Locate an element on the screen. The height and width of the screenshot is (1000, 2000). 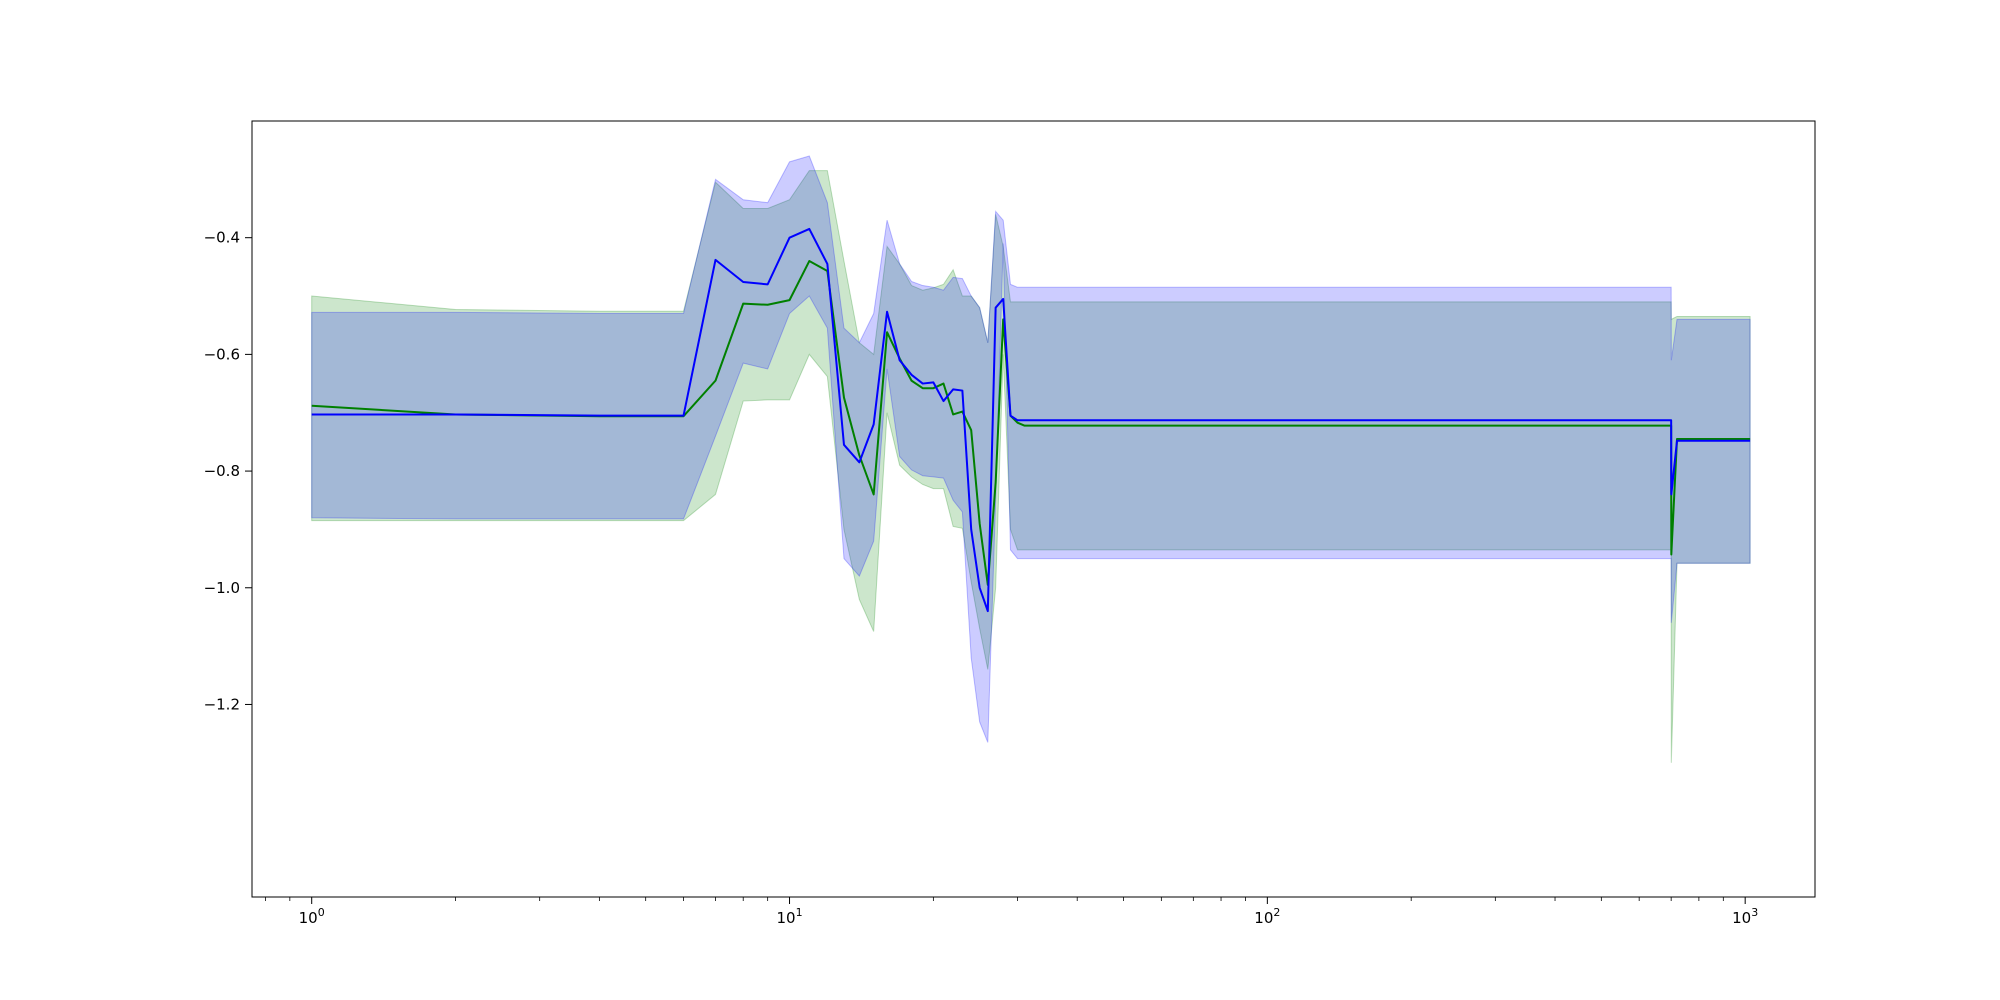
y-axis-ticks: −0.4 −0.6 −0.8 −1.0 −1.2 is located at coordinates (228, 471).